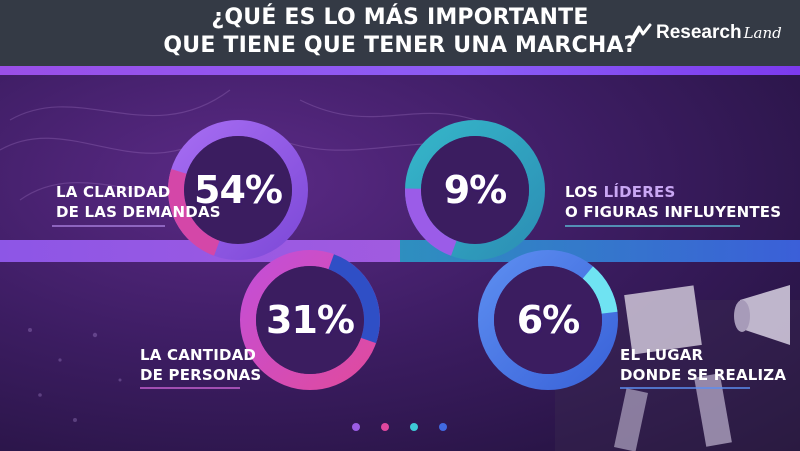  I want to click on label-cantidad-line1: LA CANTIDAD, so click(198, 355).